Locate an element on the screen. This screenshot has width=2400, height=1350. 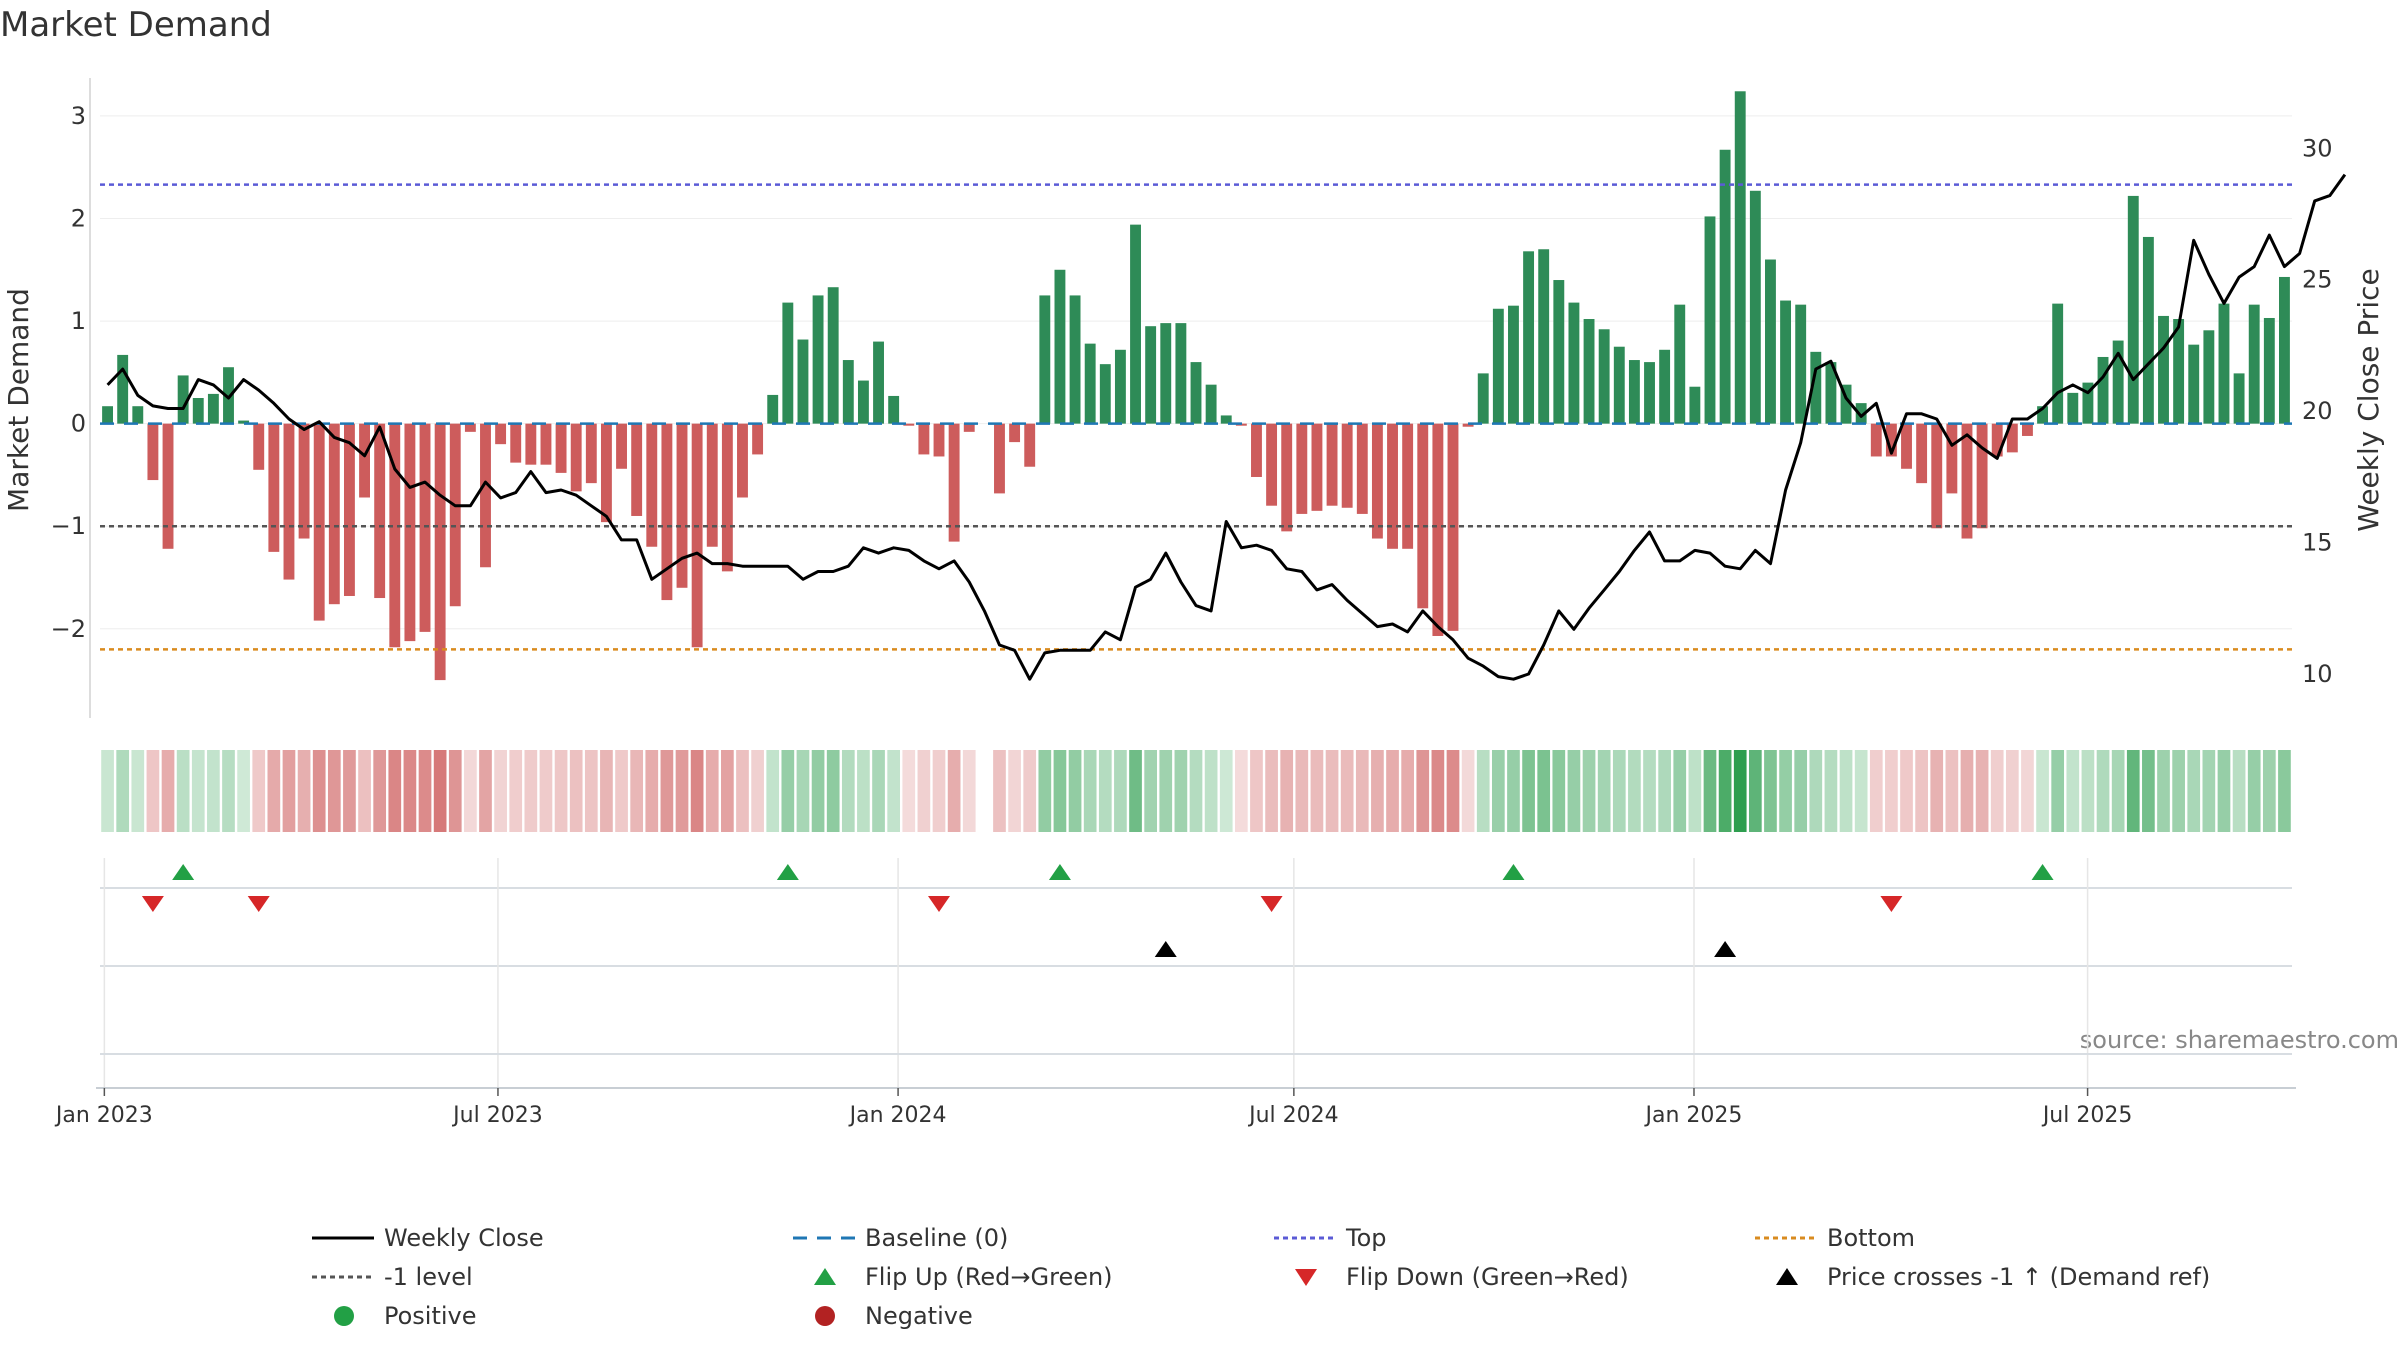
flip-markers-track is located at coordinates (1196, 888).